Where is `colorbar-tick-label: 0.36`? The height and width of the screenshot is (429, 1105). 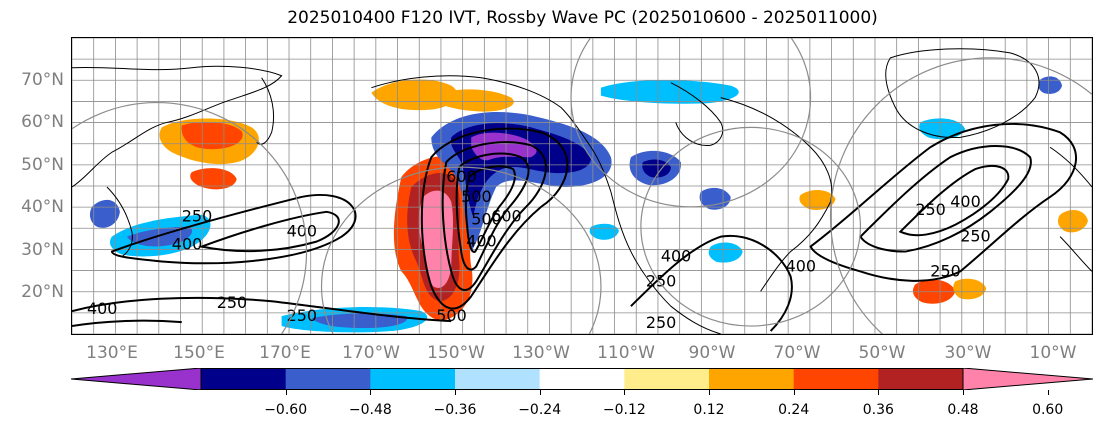
colorbar-tick-label: 0.36 is located at coordinates (878, 410).